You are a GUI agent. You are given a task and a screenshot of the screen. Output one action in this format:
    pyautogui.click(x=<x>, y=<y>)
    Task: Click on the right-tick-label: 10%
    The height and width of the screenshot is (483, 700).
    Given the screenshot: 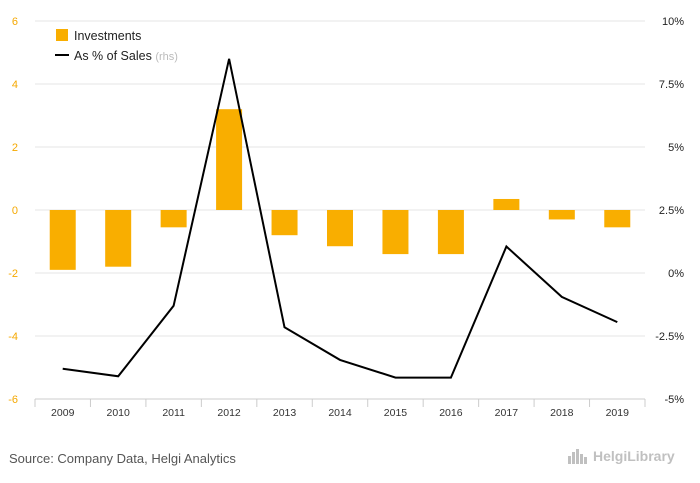 What is the action you would take?
    pyautogui.click(x=673, y=22)
    